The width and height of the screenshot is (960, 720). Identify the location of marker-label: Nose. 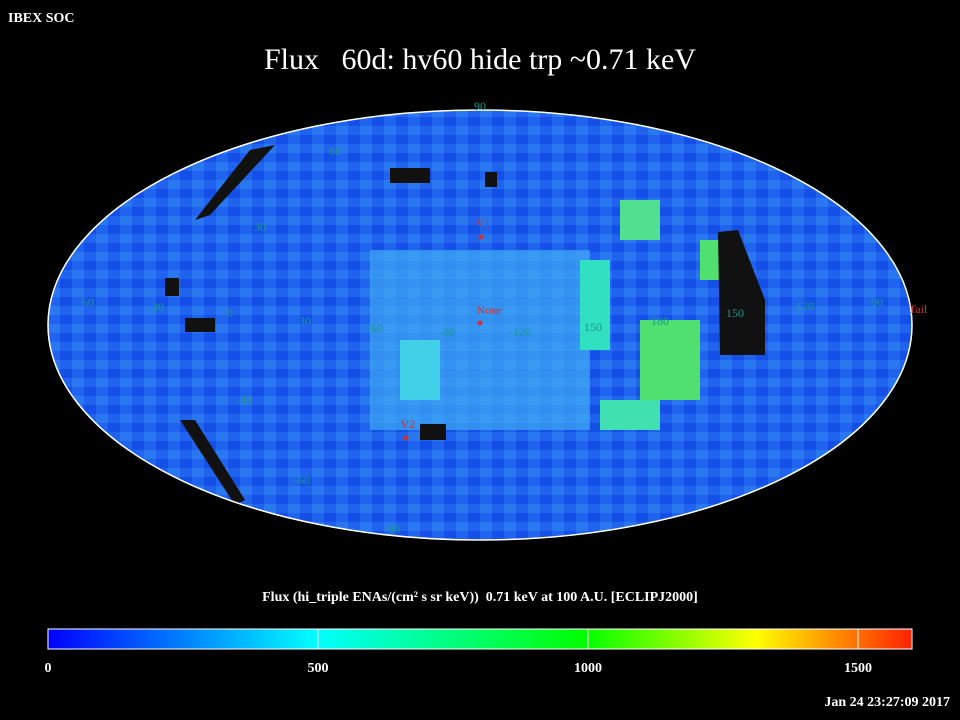
(489, 310).